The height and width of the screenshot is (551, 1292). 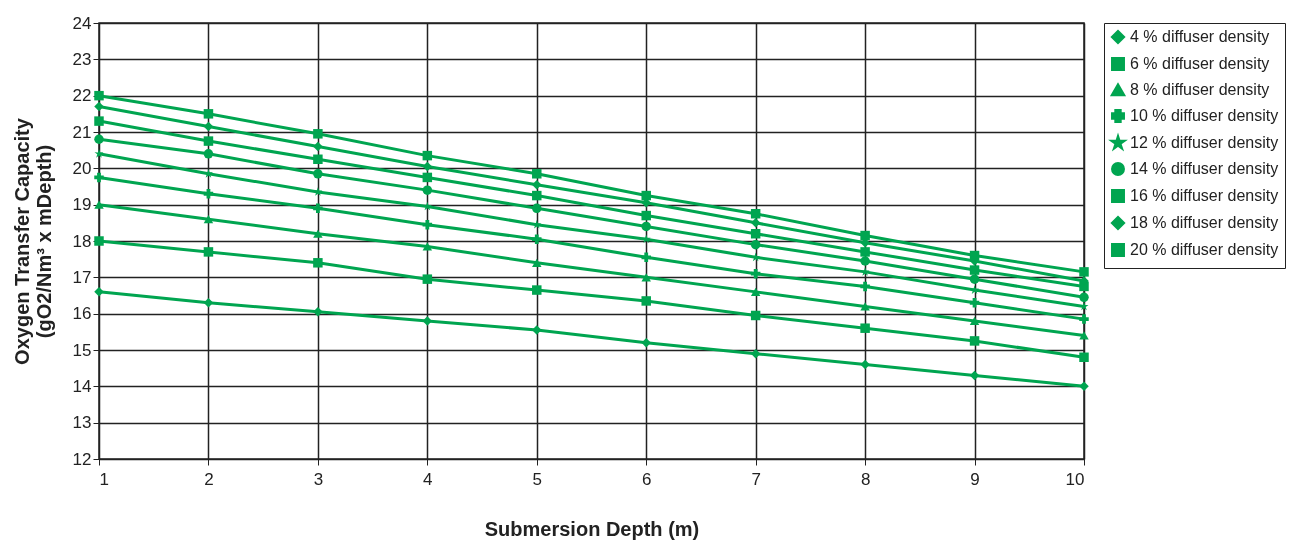 I want to click on x-tick-label: 1, so click(x=104, y=479).